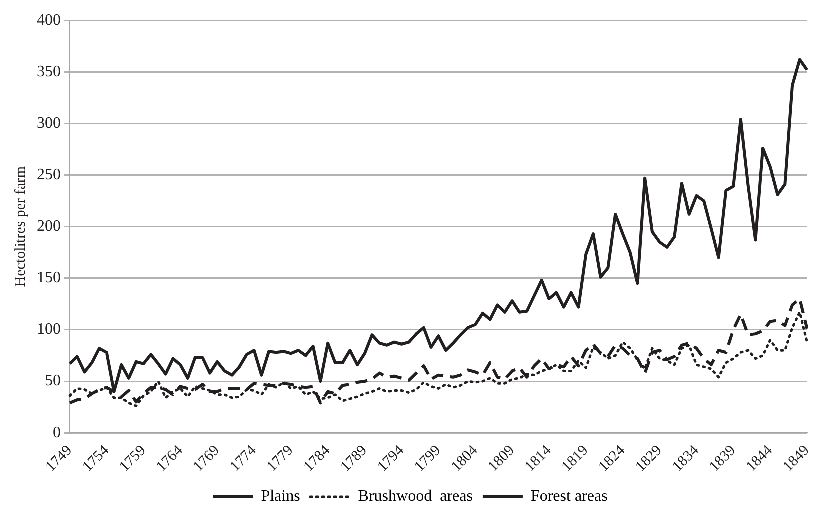 The image size is (831, 523). I want to click on y-tick-label: 400, so click(49, 20).